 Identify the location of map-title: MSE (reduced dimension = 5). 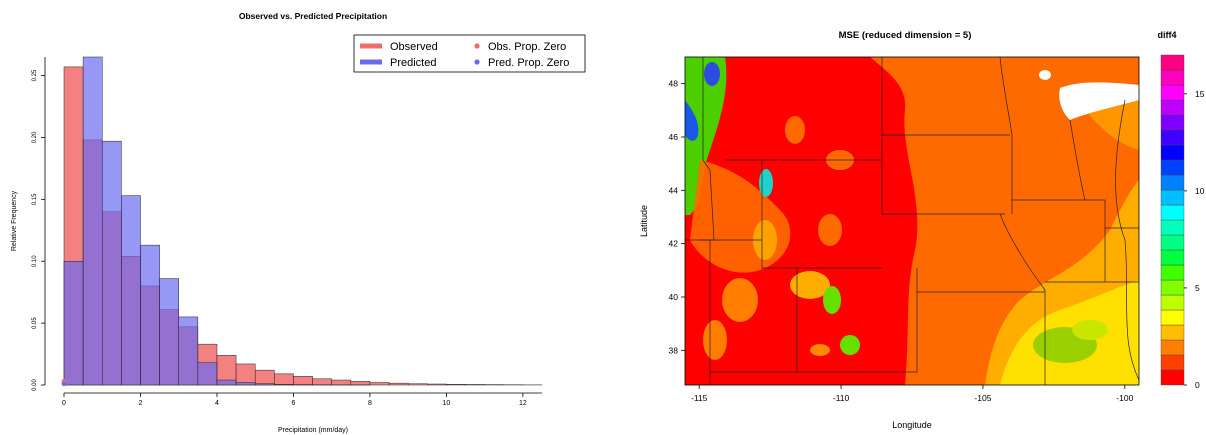
(905, 35).